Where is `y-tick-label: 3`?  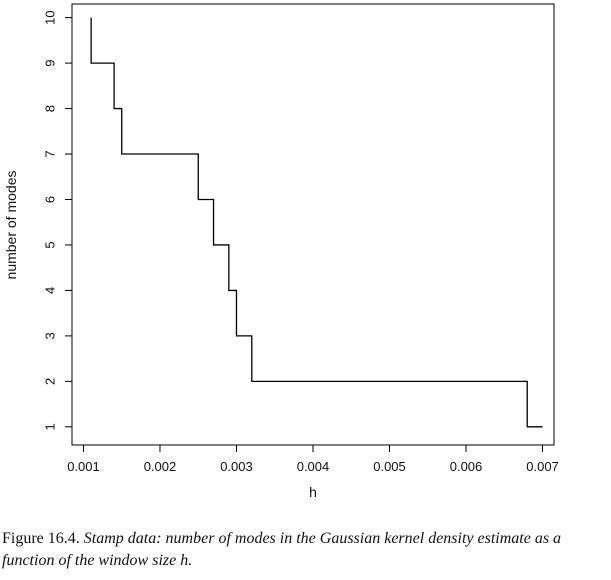
y-tick-label: 3 is located at coordinates (50, 335).